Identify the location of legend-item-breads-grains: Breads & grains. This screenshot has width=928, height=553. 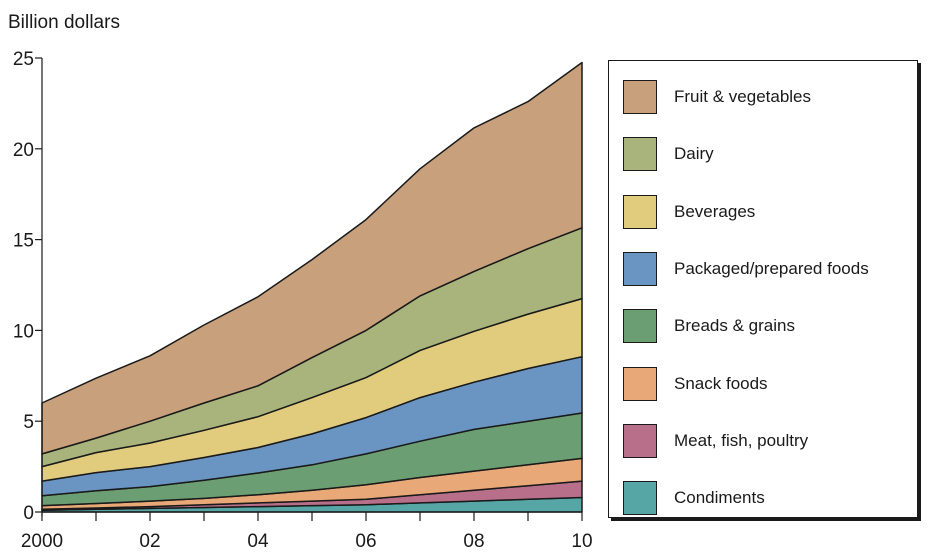
(709, 326).